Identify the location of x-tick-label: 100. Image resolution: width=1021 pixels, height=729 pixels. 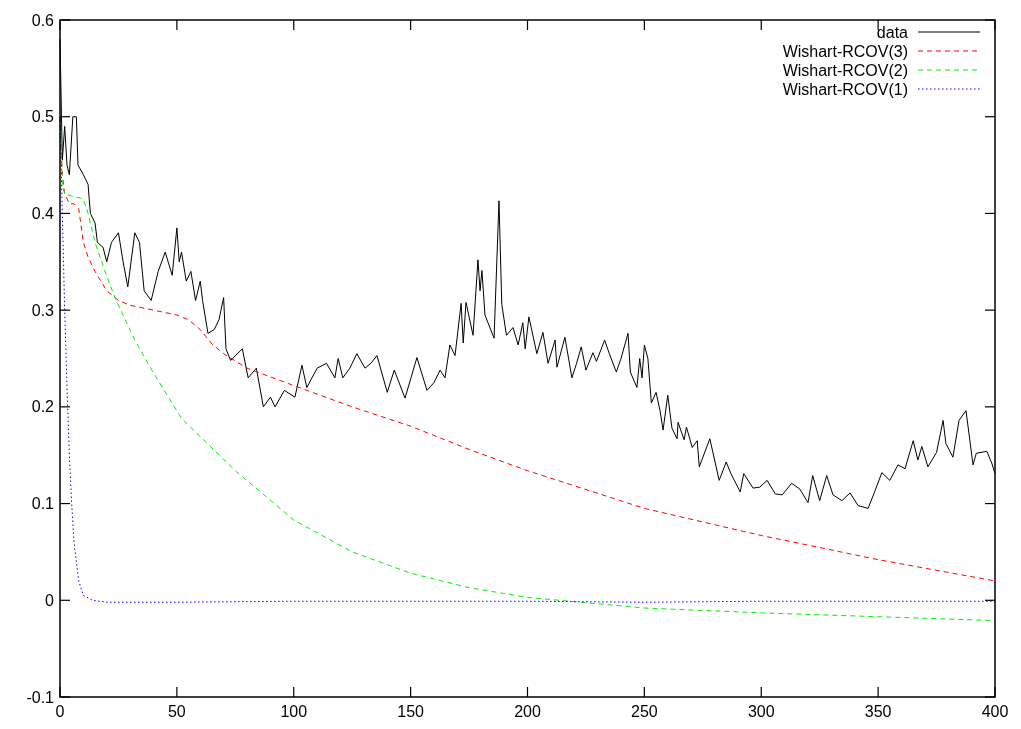
(294, 711).